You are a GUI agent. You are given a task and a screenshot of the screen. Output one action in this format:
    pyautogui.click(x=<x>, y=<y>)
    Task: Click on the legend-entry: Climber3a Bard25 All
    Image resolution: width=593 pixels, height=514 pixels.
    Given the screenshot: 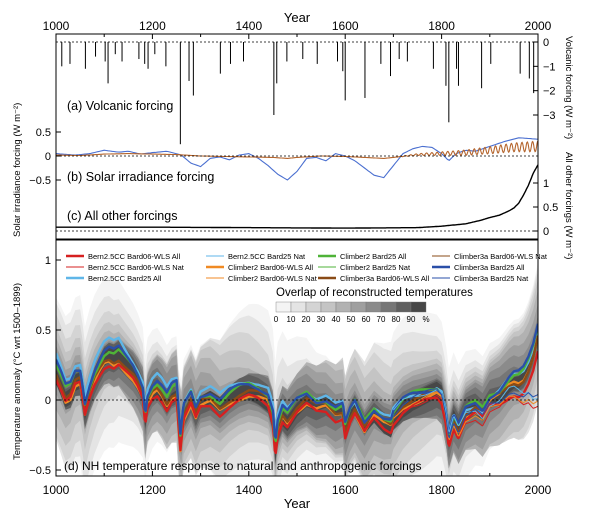 What is the action you would take?
    pyautogui.click(x=489, y=267)
    